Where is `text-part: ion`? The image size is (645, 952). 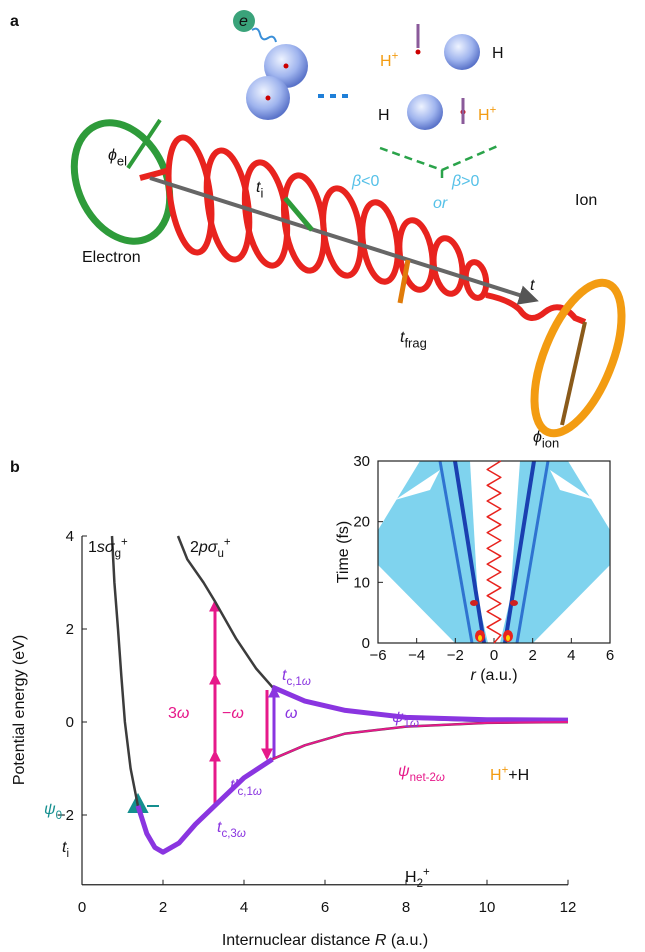 text-part: ion is located at coordinates (550, 442).